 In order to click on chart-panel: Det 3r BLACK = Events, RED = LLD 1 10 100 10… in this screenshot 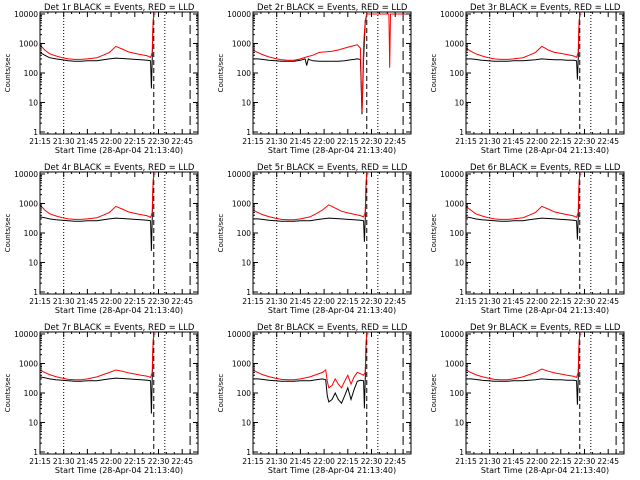, I will do `click(527, 79)`.